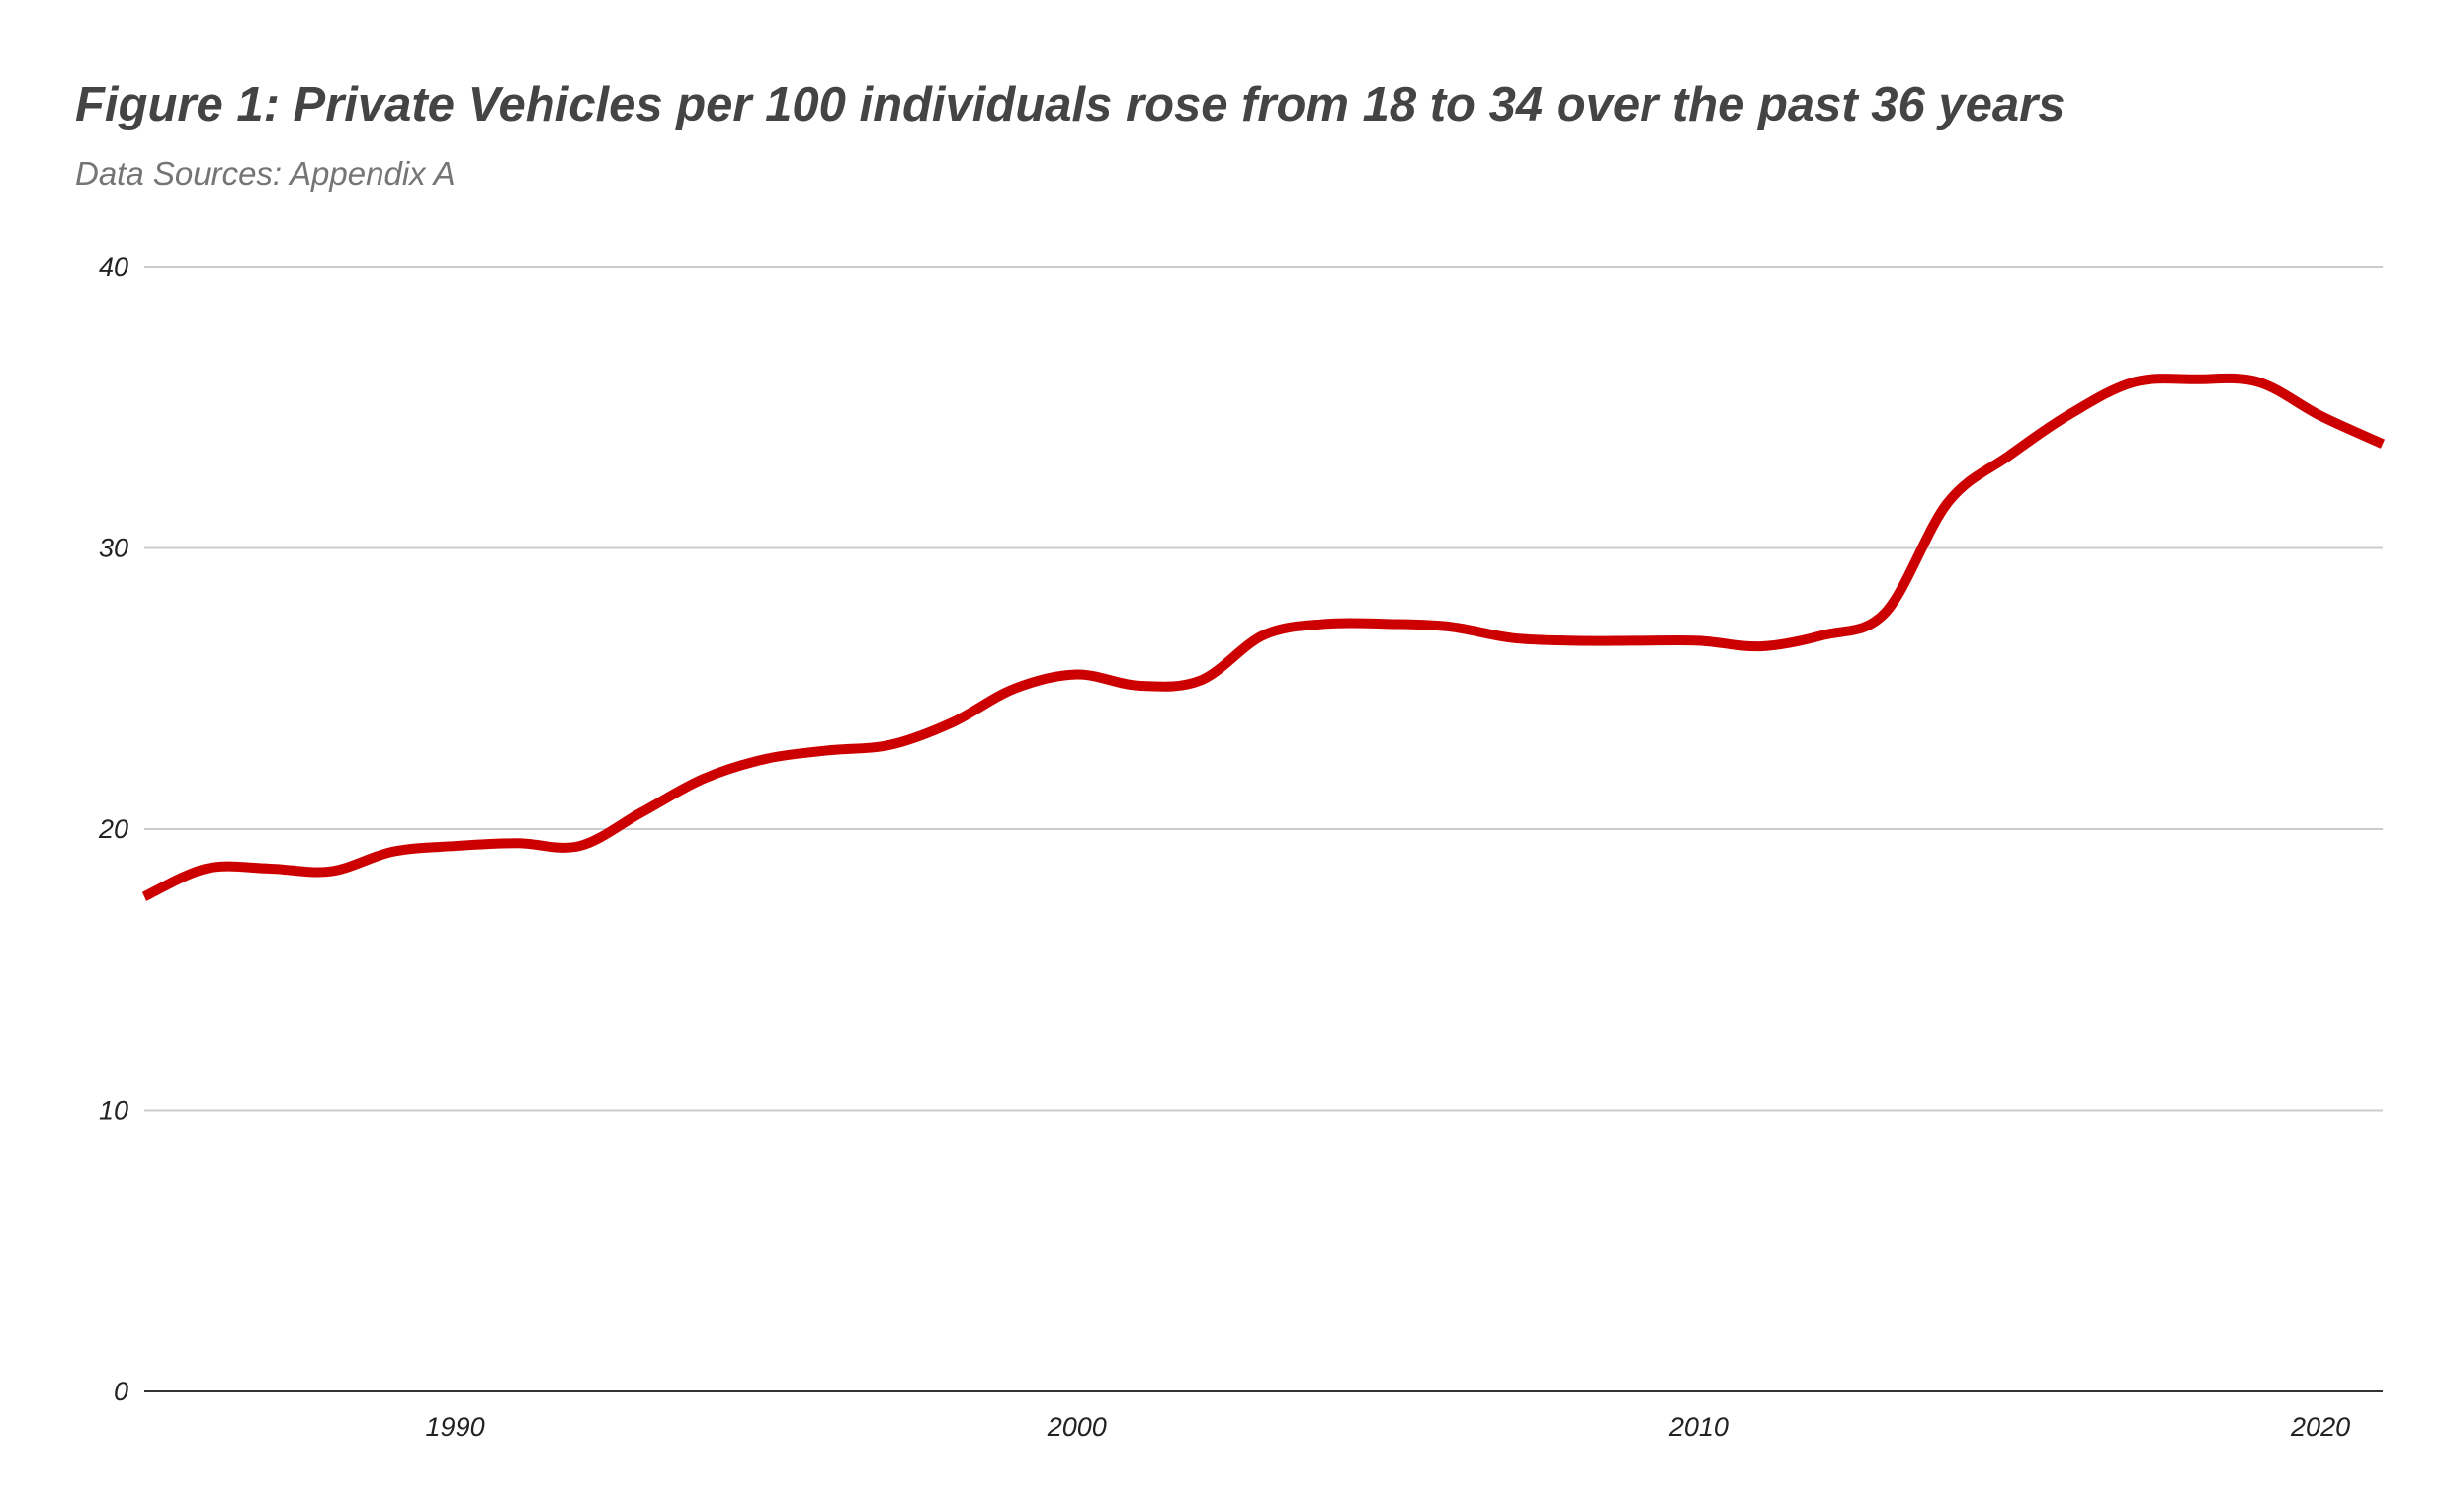  Describe the element at coordinates (114, 1111) in the screenshot. I see `y-tick-label: 10` at that location.